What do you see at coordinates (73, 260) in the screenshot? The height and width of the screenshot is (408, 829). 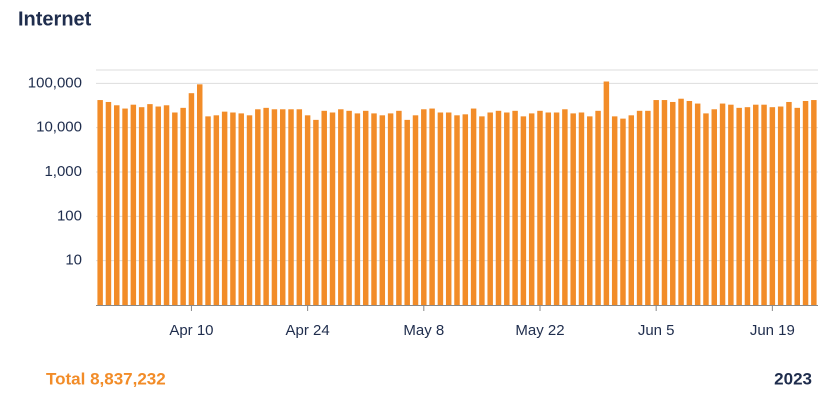 I see `y-tick-label: 10` at bounding box center [73, 260].